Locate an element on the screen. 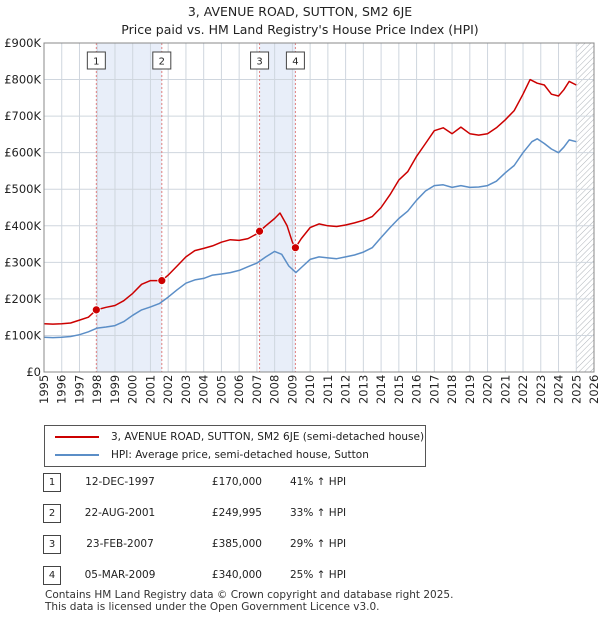  x-tick-label: 2002 is located at coordinates (168, 389).